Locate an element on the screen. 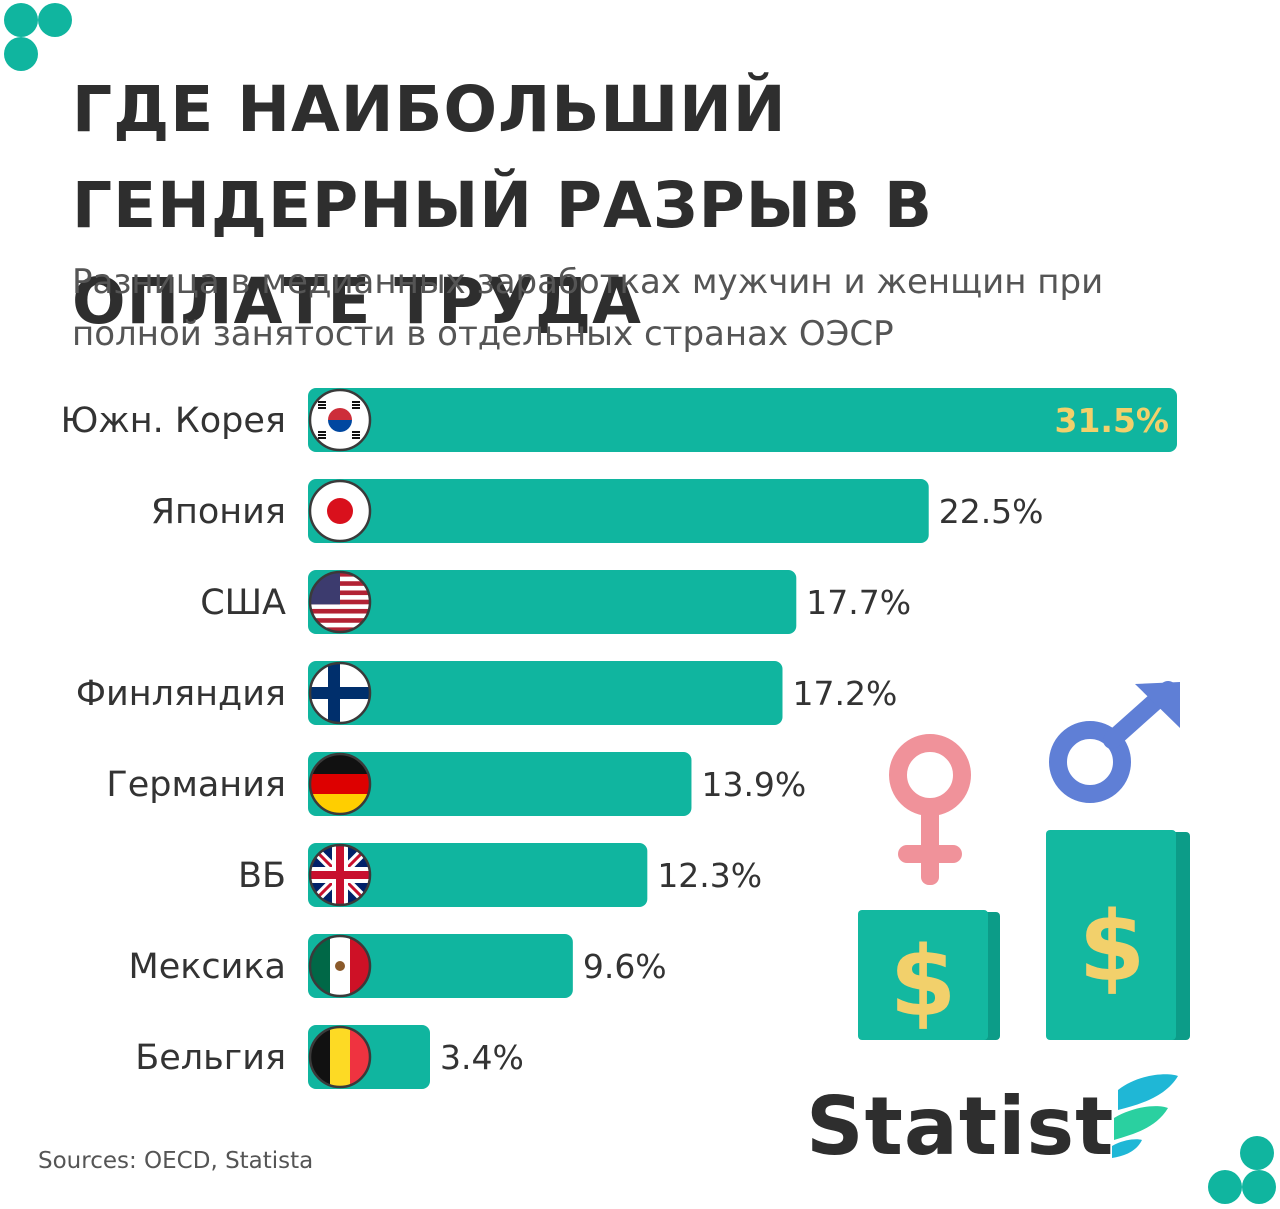 The height and width of the screenshot is (1209, 1280). value-label: 13.9% is located at coordinates (753, 784).